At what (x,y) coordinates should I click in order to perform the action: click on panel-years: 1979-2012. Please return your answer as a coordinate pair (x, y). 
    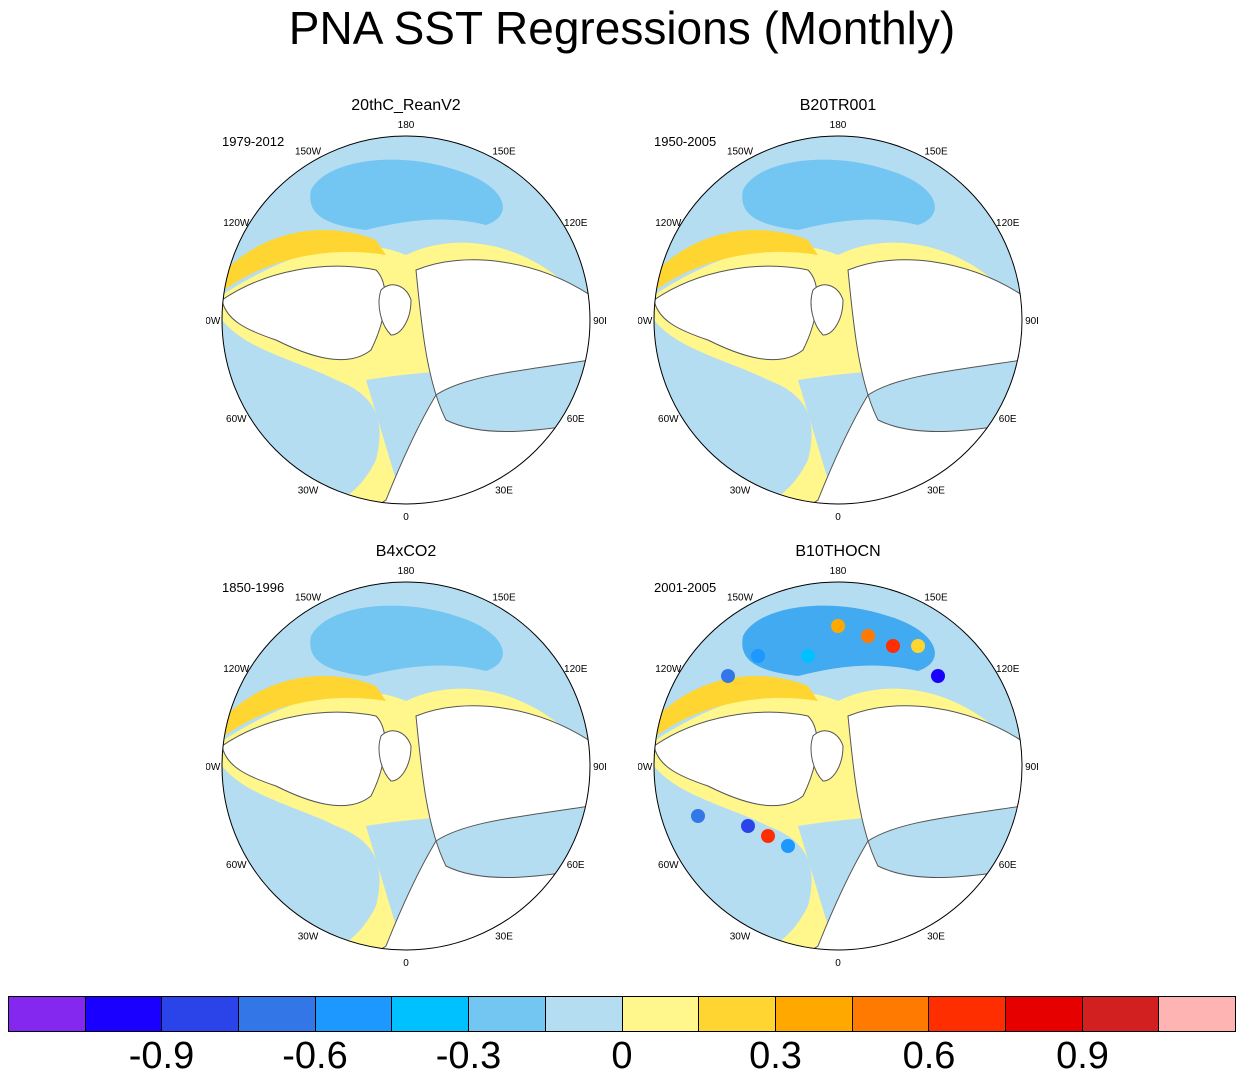
    Looking at the image, I should click on (253, 141).